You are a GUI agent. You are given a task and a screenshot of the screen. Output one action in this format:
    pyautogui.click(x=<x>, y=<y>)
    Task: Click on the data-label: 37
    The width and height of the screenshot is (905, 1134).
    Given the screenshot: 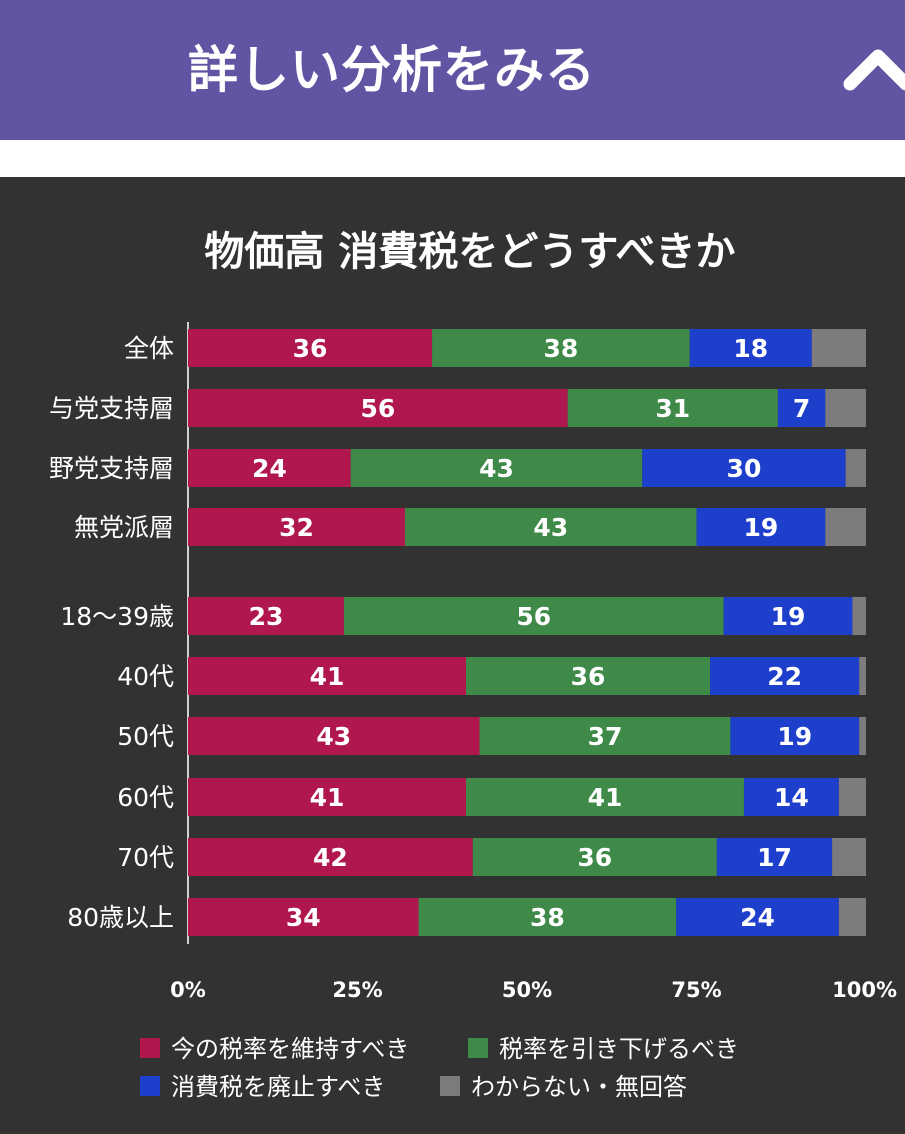 What is the action you would take?
    pyautogui.click(x=605, y=736)
    